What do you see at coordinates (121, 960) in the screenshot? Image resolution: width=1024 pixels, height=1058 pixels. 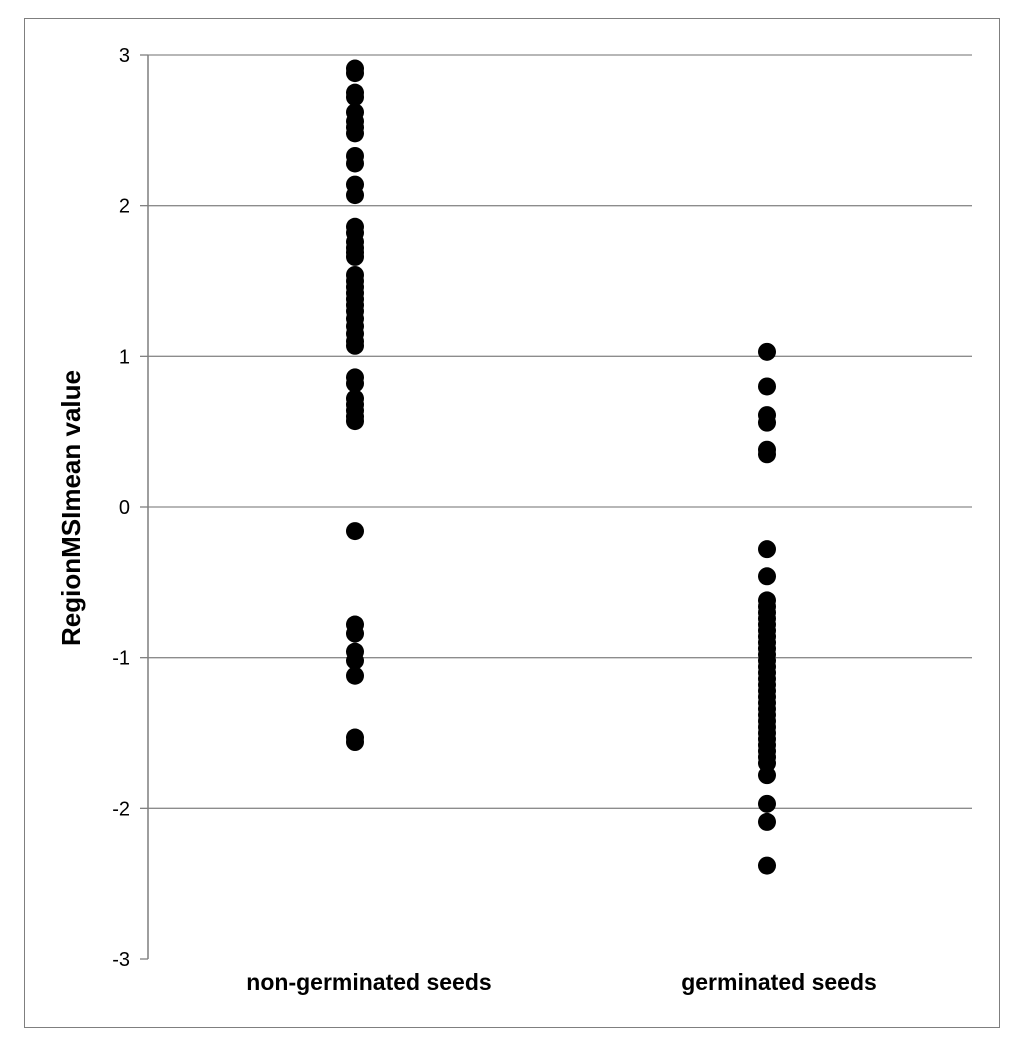 I see `y-tick-label: -3` at bounding box center [121, 960].